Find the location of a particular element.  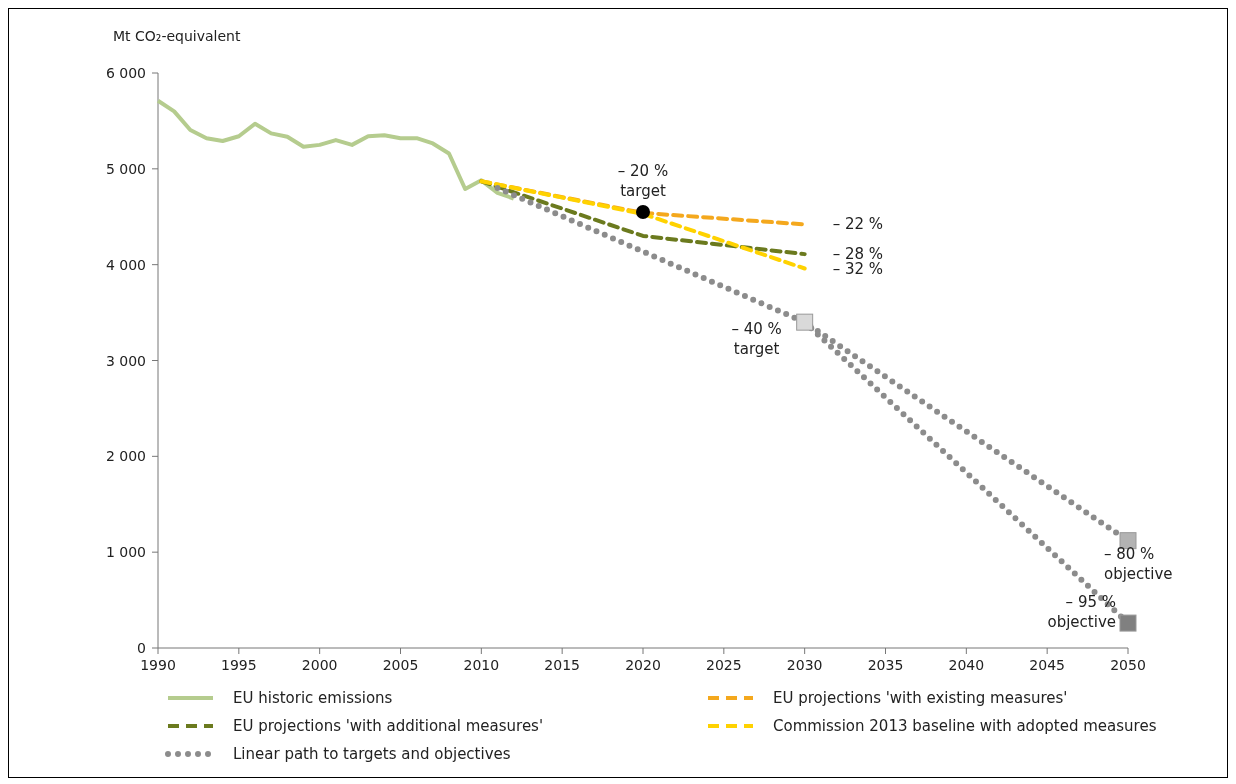

legend-label: EU projections 'with additional measures' is located at coordinates (388, 726).